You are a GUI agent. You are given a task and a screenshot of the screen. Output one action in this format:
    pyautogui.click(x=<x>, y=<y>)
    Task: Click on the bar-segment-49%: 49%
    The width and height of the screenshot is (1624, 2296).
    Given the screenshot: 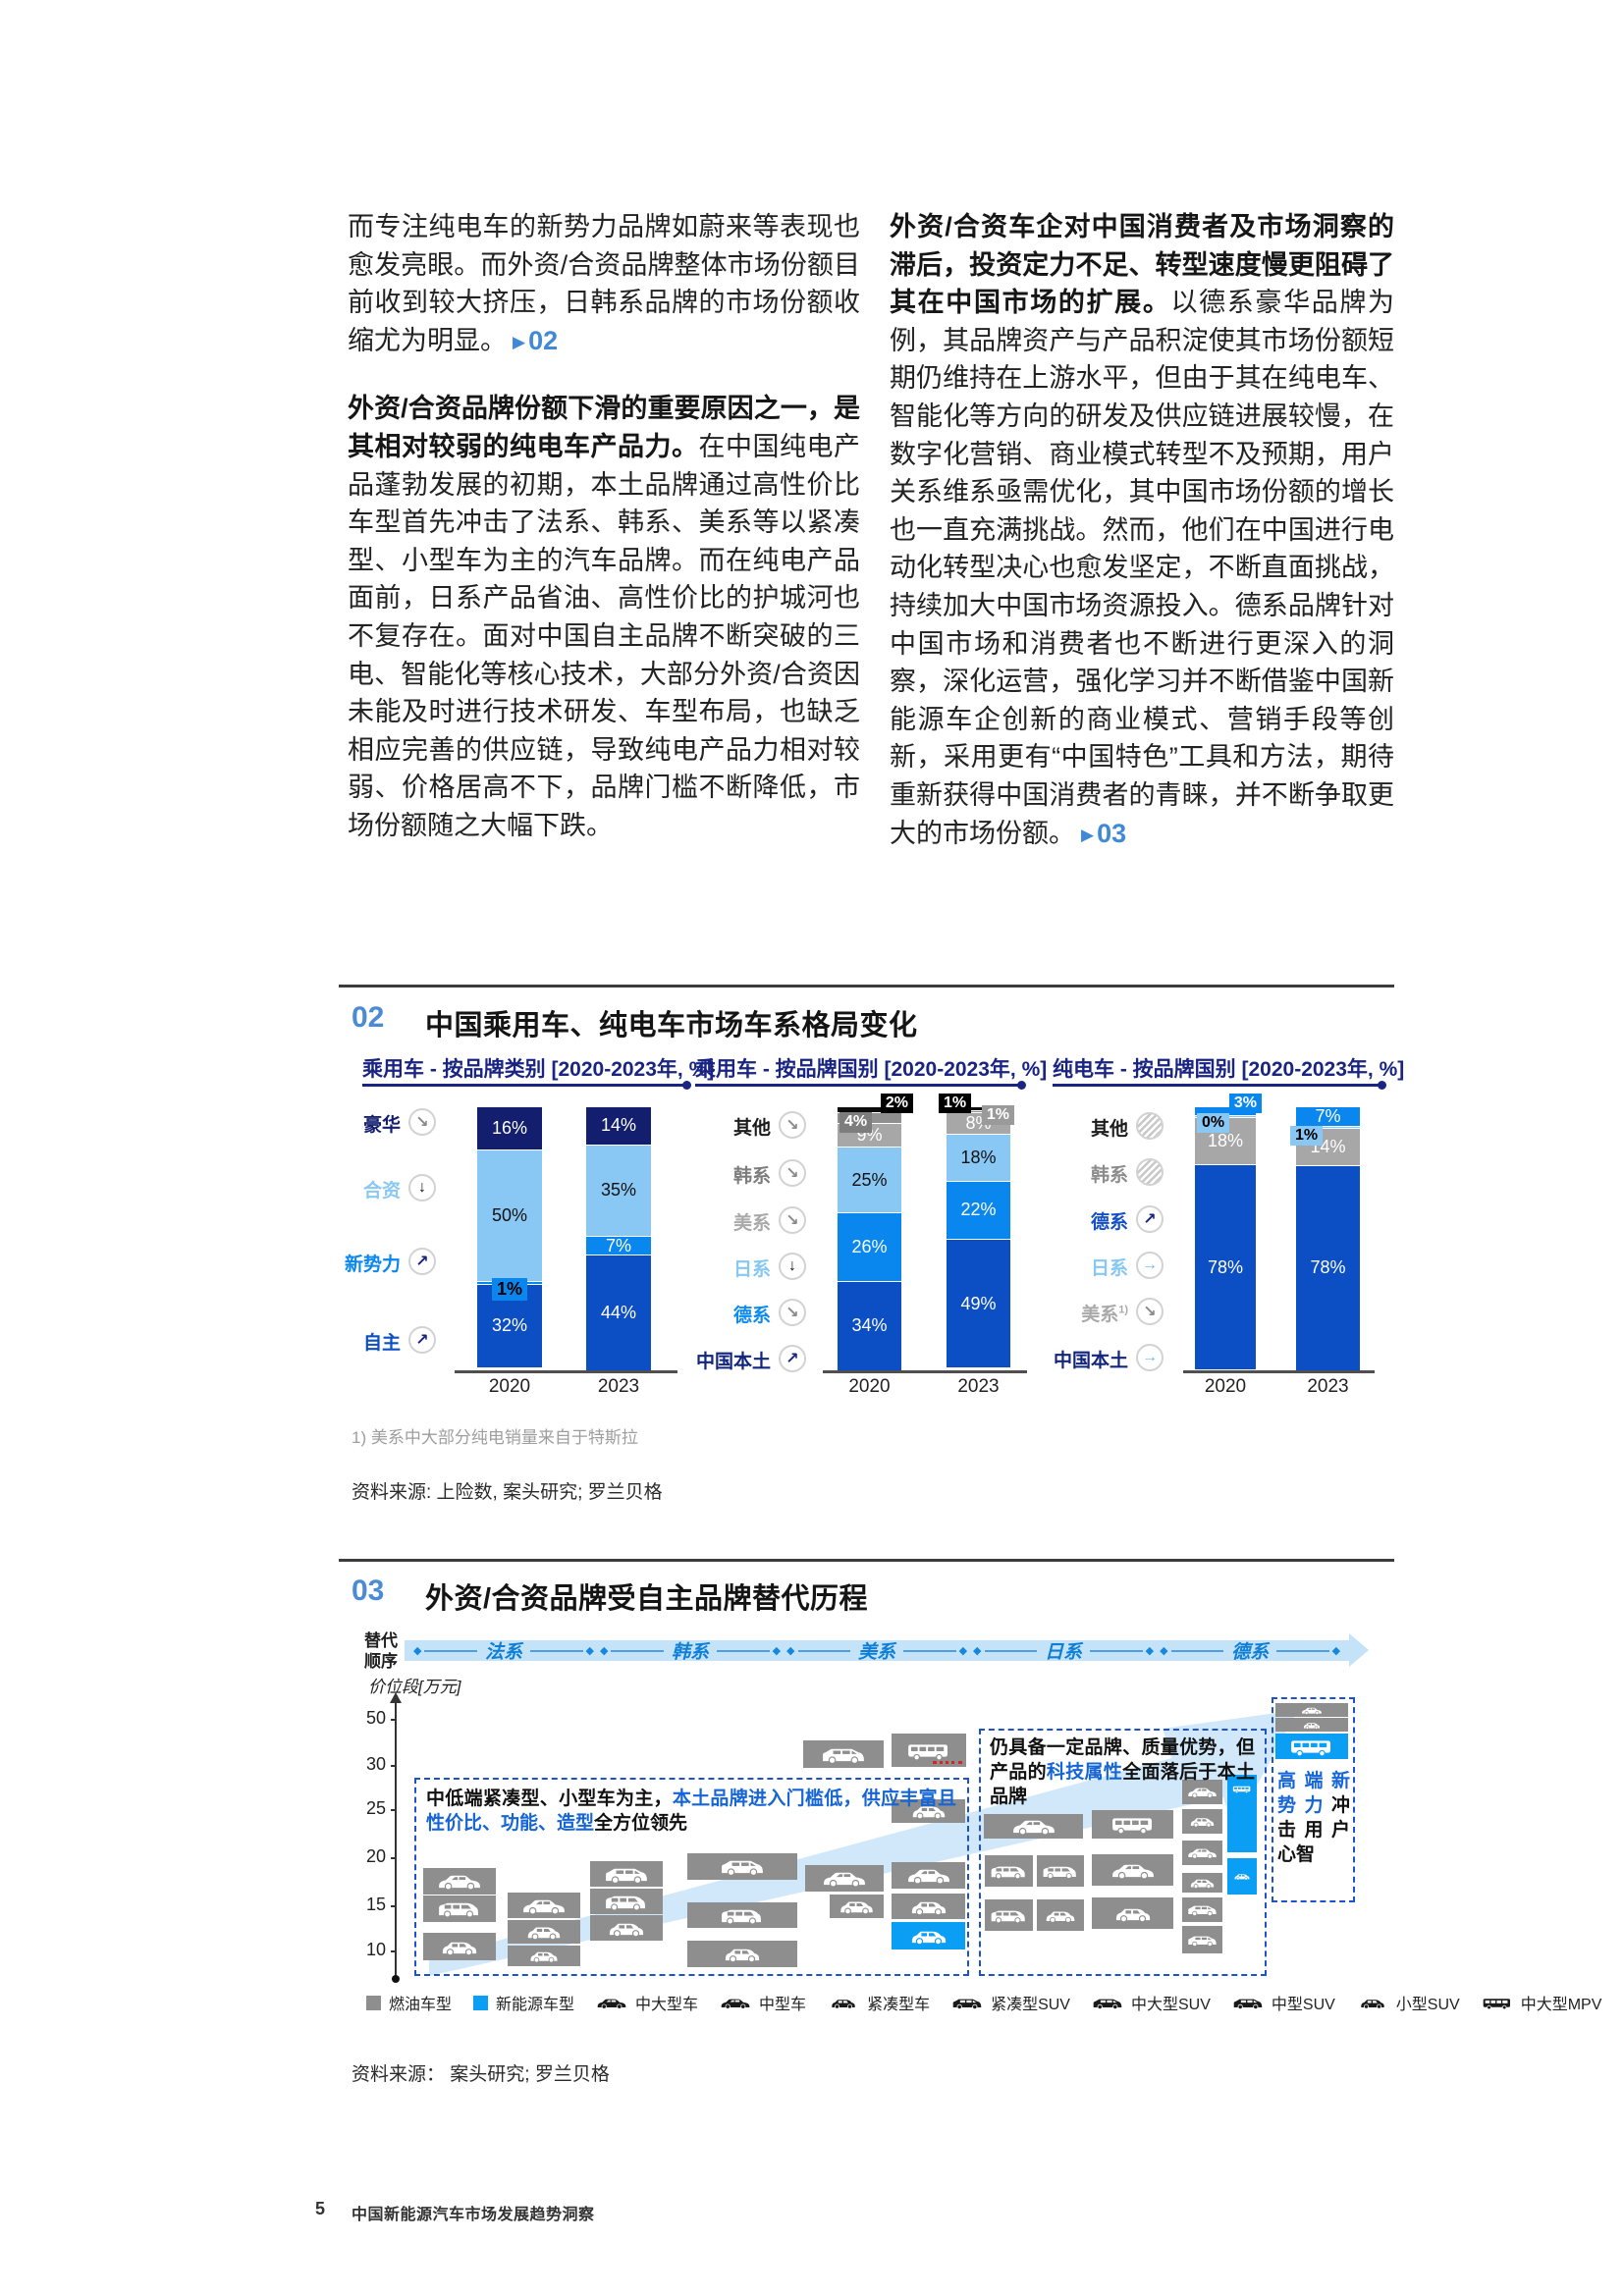 What is the action you would take?
    pyautogui.click(x=978, y=1303)
    